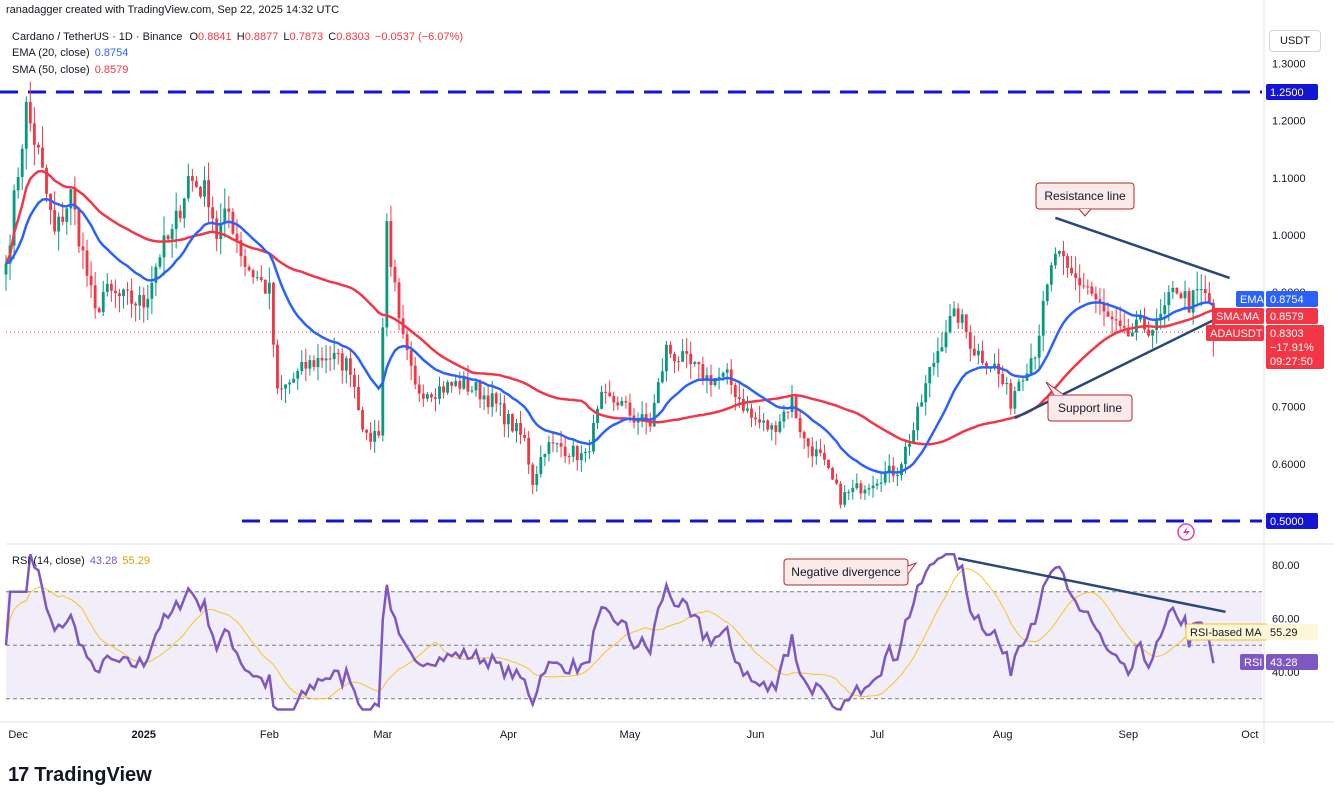 The image size is (1334, 801). Describe the element at coordinates (630, 735) in the screenshot. I see `time-tick-label: May` at that location.